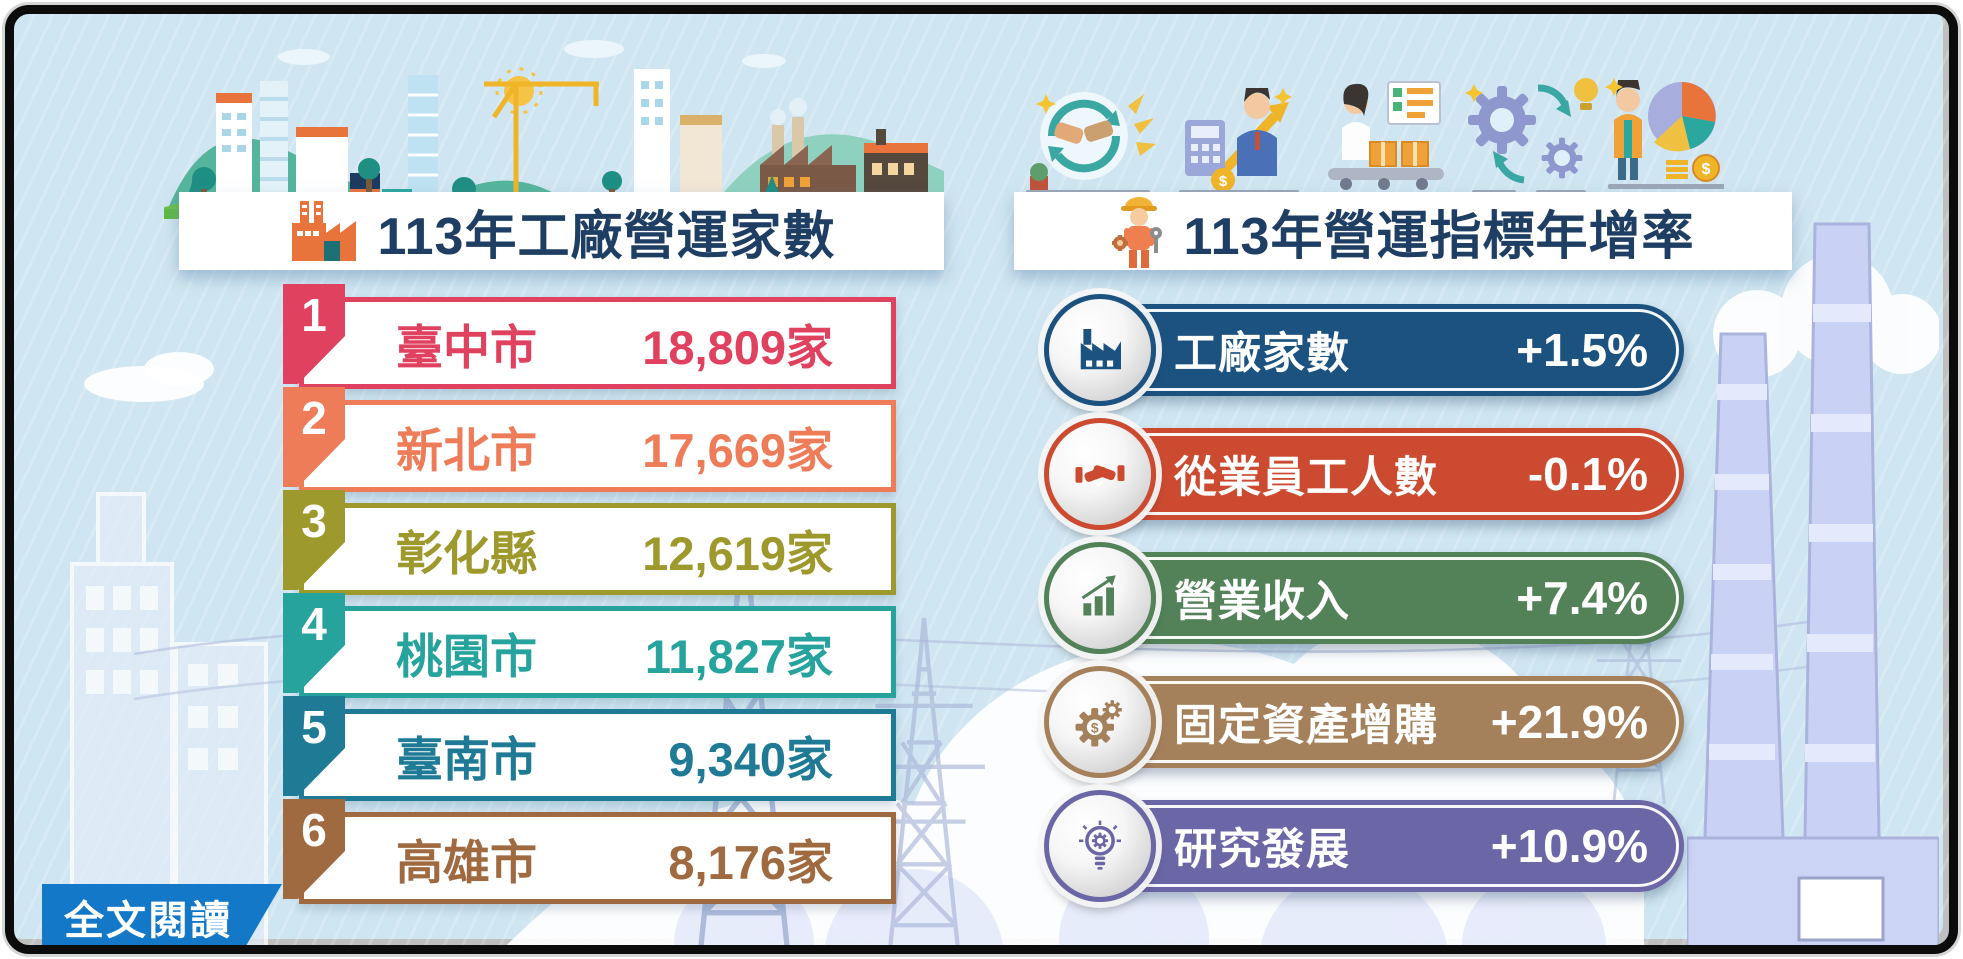  What do you see at coordinates (1262, 354) in the screenshot?
I see `indicator-label: 工廠家數` at bounding box center [1262, 354].